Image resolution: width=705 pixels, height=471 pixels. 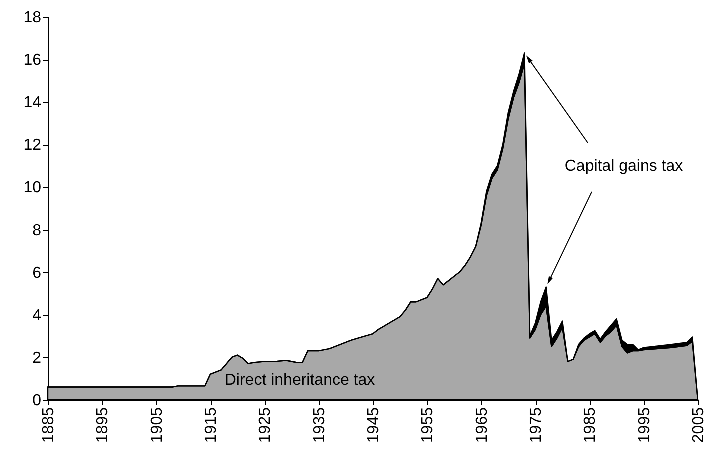 I want to click on x-tick-label: 1995, so click(x=645, y=425).